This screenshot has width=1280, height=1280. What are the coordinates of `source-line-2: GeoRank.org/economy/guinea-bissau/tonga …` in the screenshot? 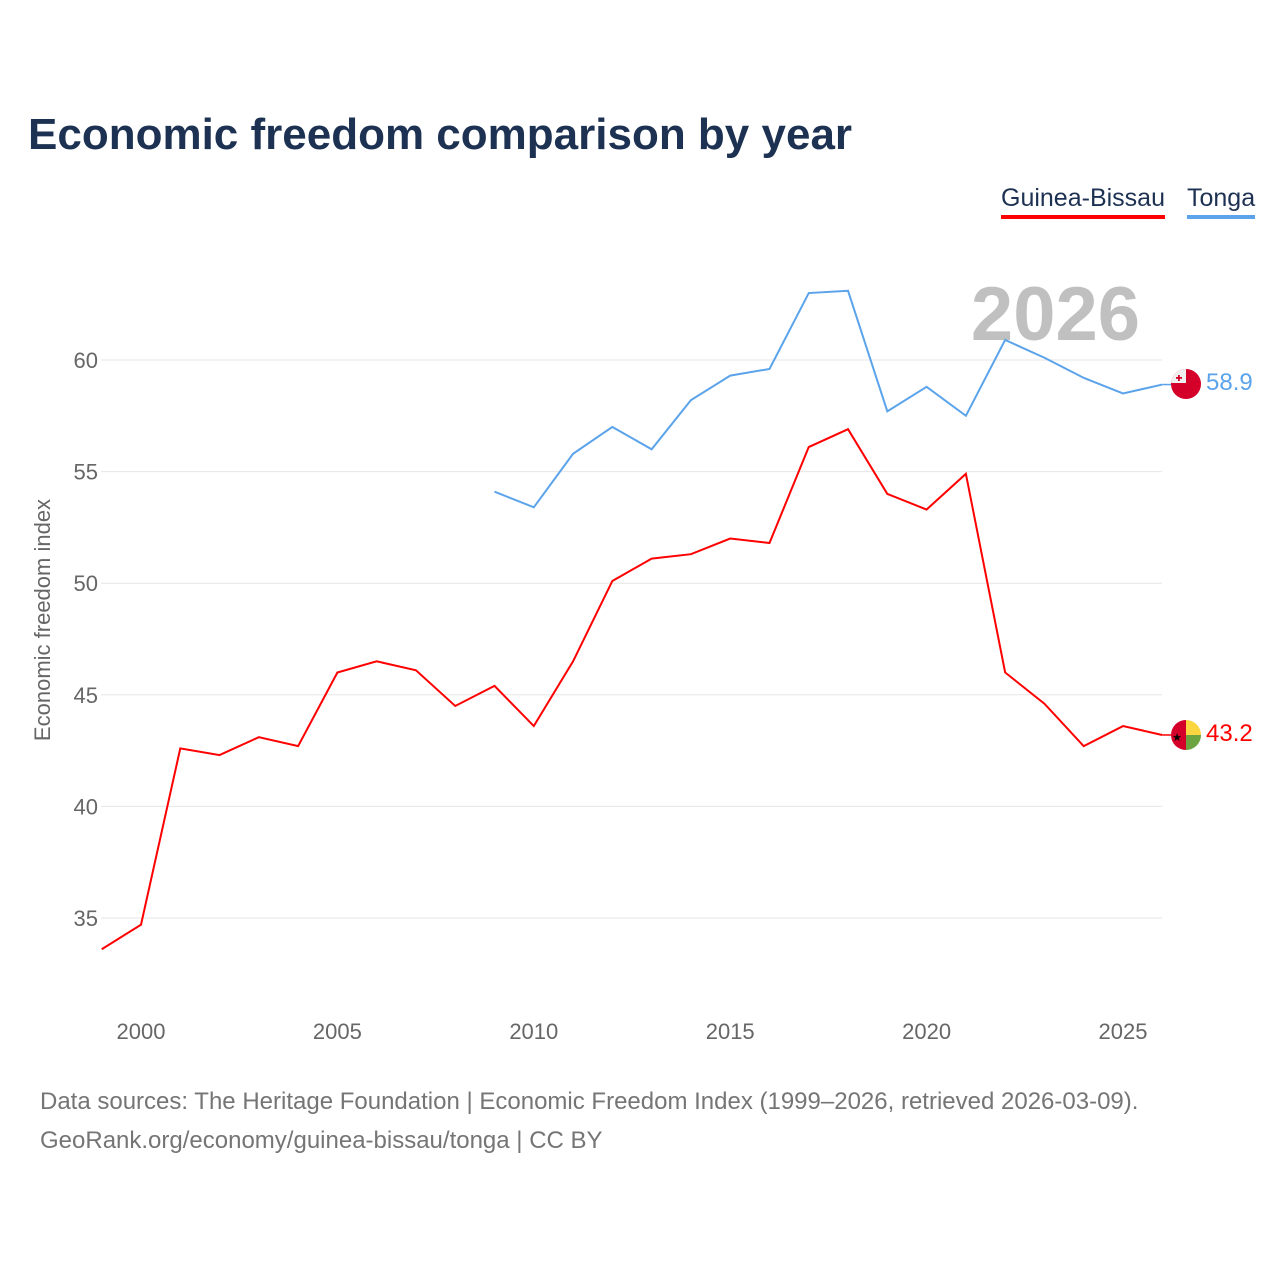 It's located at (321, 1140).